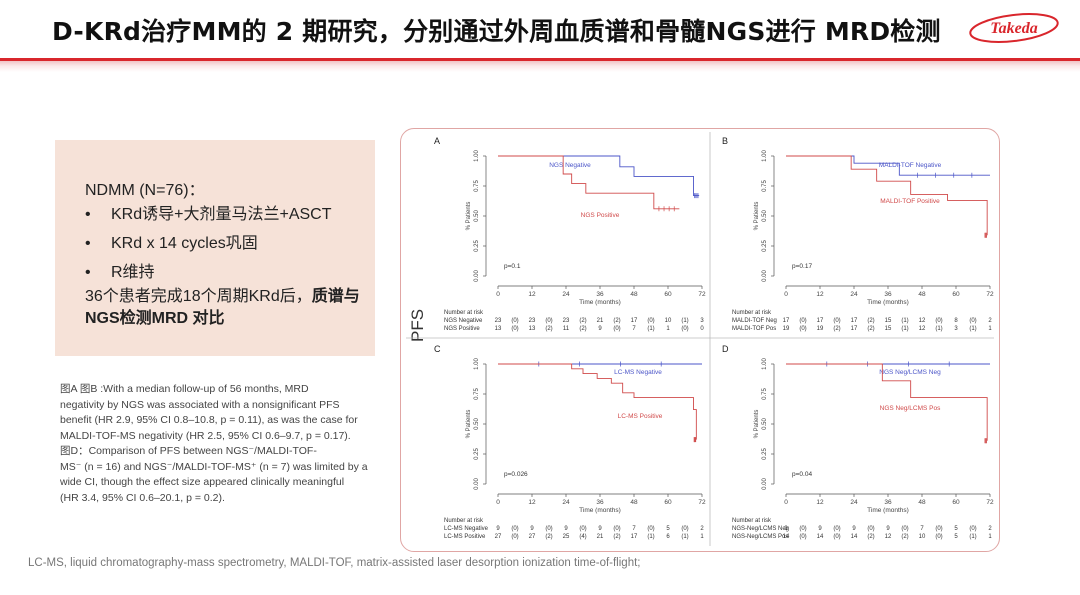 This screenshot has width=1080, height=595. I want to click on series-label: LC-MS Positive, so click(640, 416).